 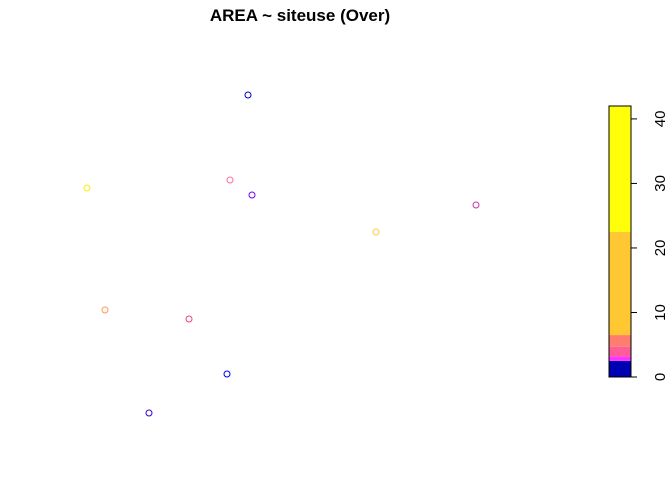 I want to click on colorbar-tick-label: 30, so click(x=660, y=183).